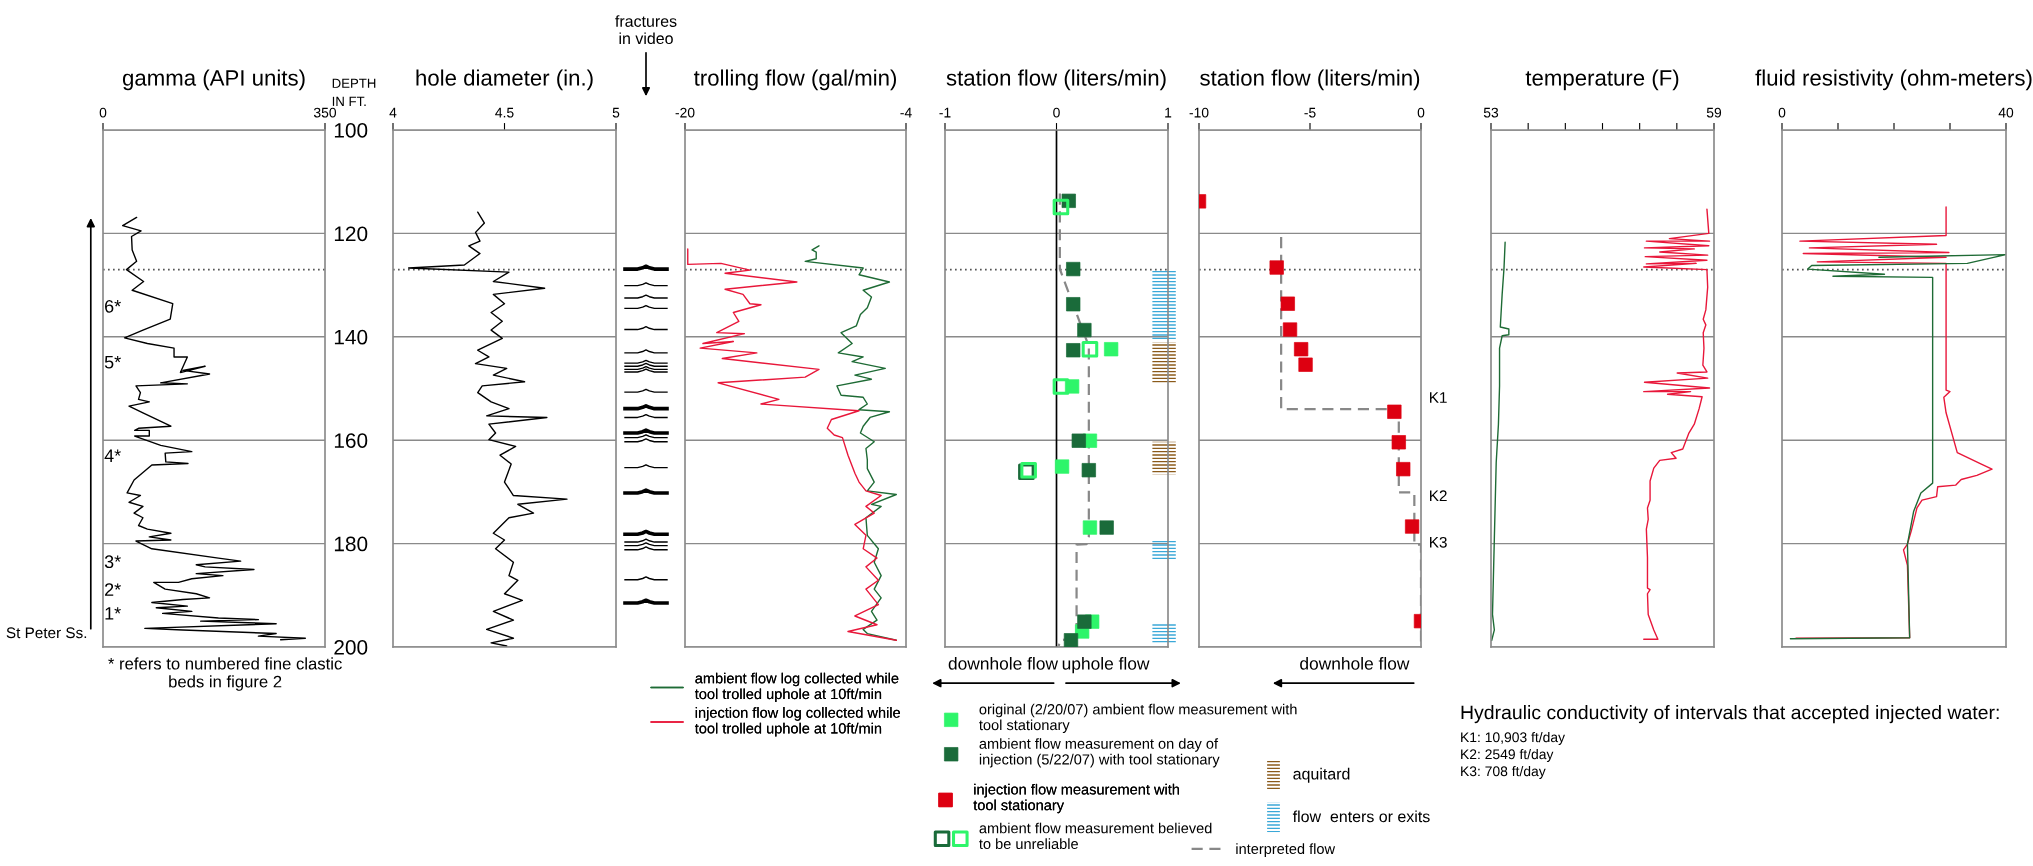  What do you see at coordinates (1503, 772) in the screenshot?
I see `text: K3: 708 ft/day` at bounding box center [1503, 772].